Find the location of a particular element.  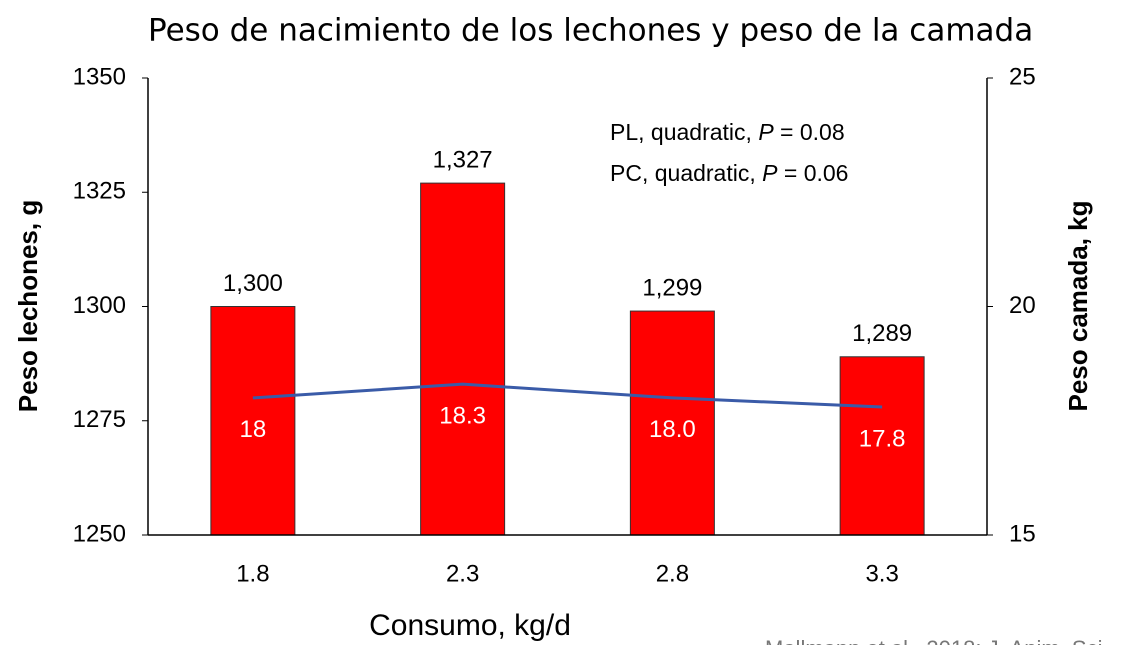

annotation: PC, quadratic, P = 0.06 is located at coordinates (729, 173).